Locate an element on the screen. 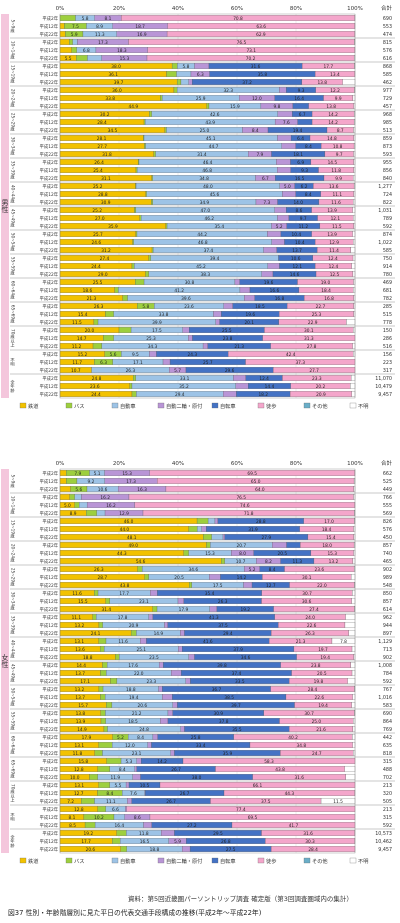 The image size is (400, 923). data-label: 7.6 is located at coordinates (286, 123).